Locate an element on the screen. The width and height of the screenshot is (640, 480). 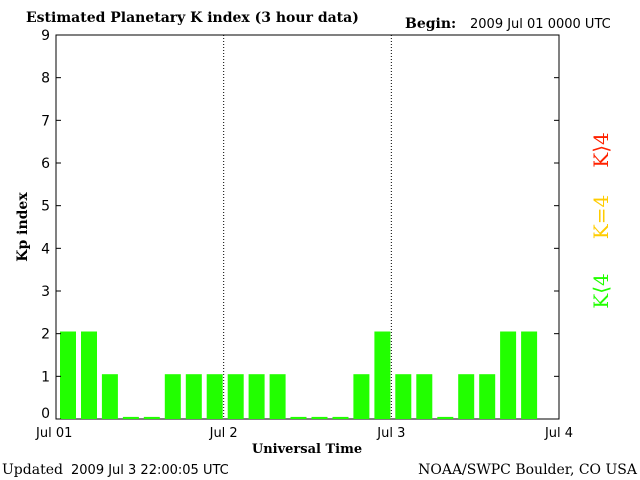
y-tick-label: 0 is located at coordinates (45, 414).